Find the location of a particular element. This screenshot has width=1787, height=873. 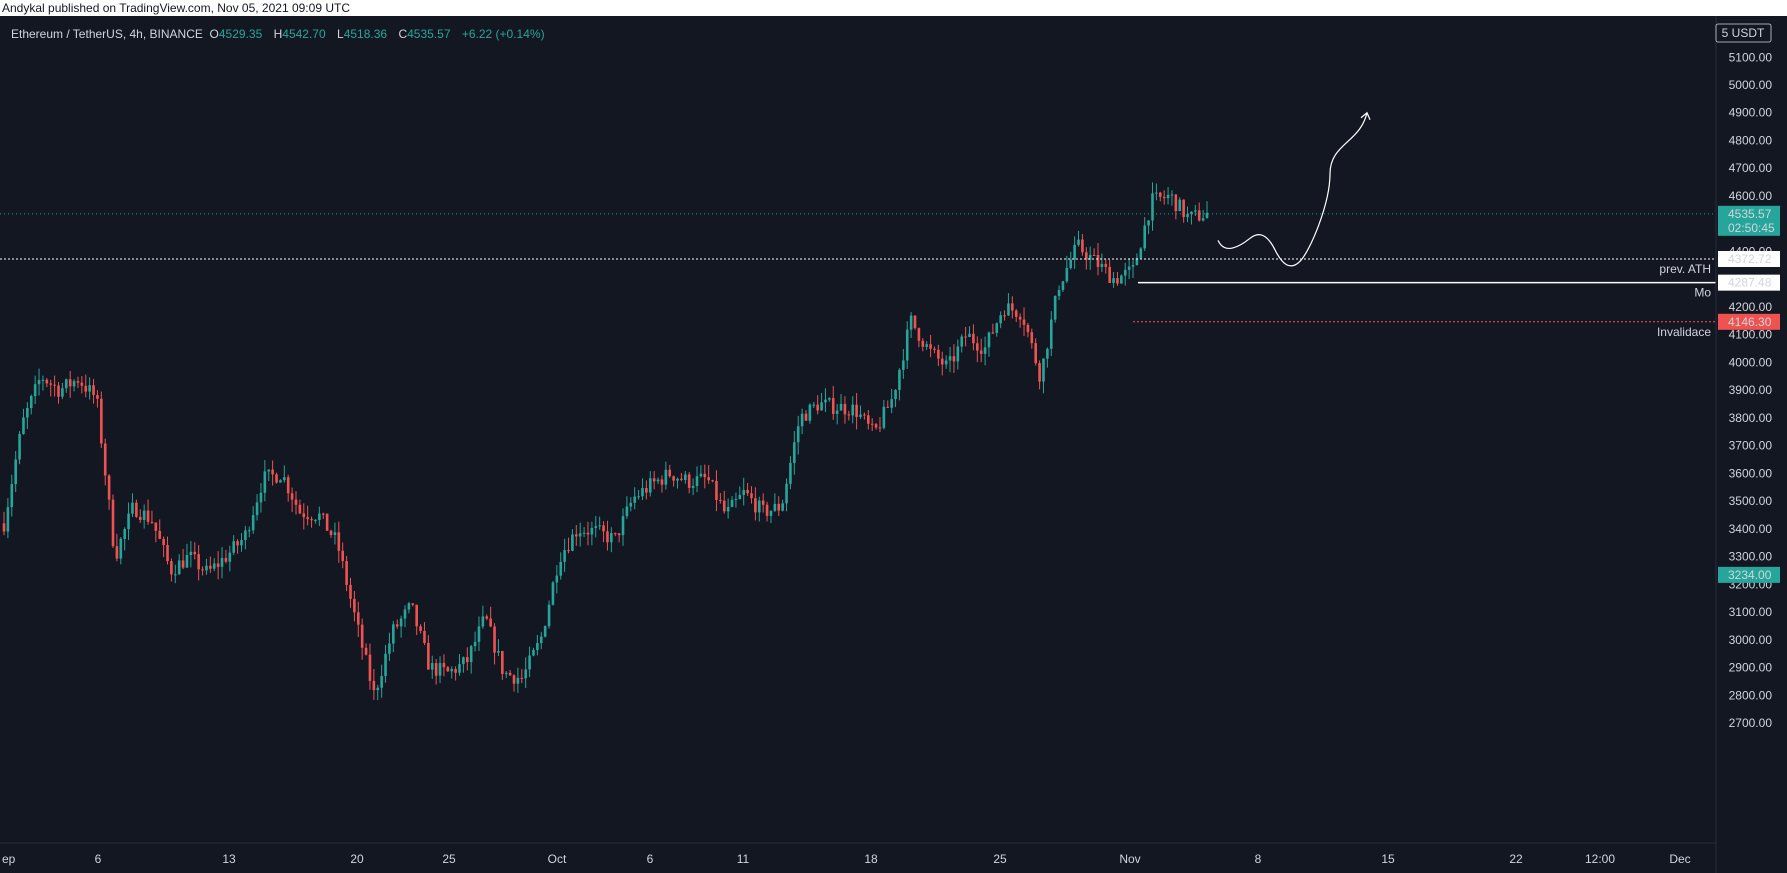

price-tick-label: 4700.00 is located at coordinates (1751, 168).